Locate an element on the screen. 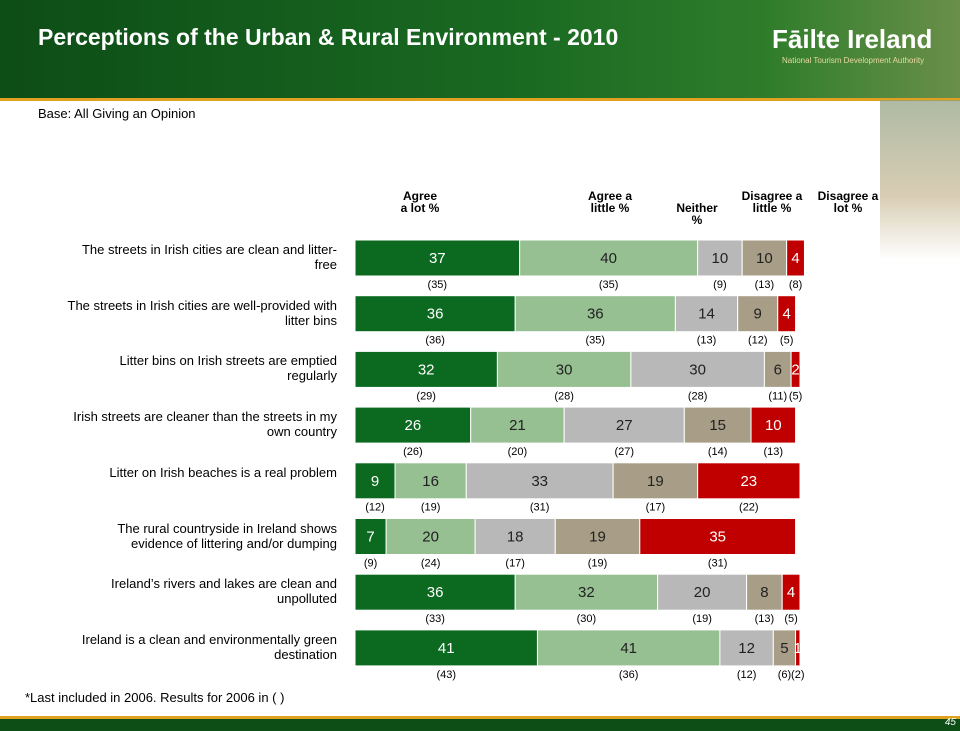 The height and width of the screenshot is (731, 960). previous-label: (11) is located at coordinates (777, 396).